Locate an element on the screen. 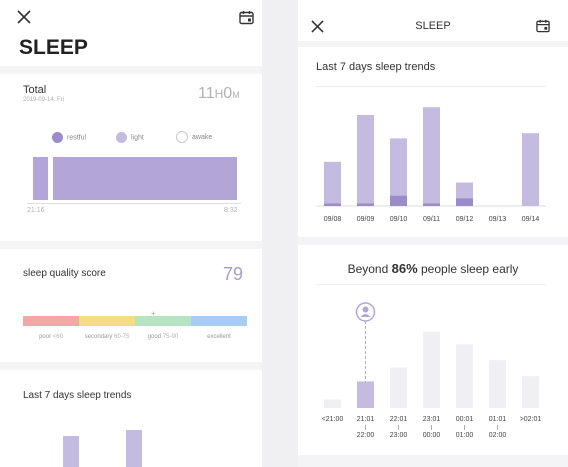 Image resolution: width=568 pixels, height=467 pixels. legend-awake: awake is located at coordinates (194, 137).